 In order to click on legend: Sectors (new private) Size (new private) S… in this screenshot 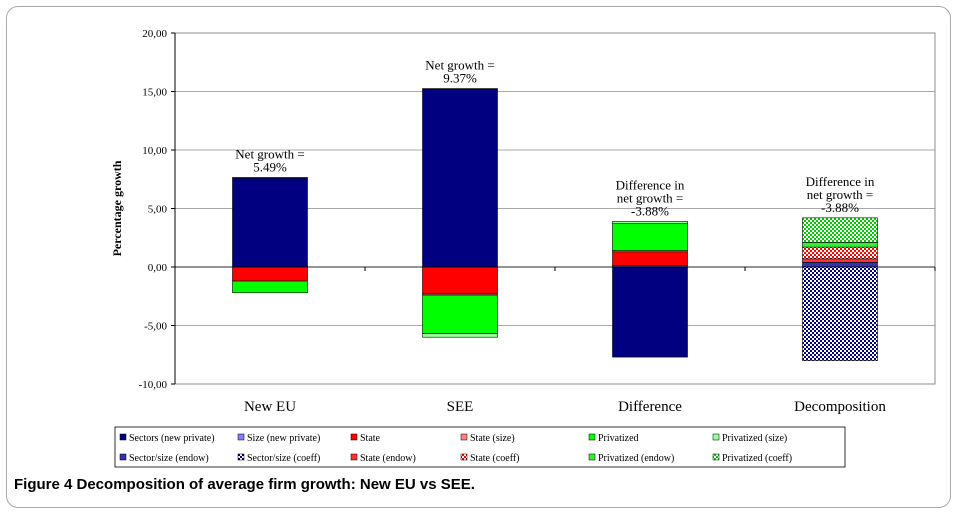, I will do `click(480, 447)`.